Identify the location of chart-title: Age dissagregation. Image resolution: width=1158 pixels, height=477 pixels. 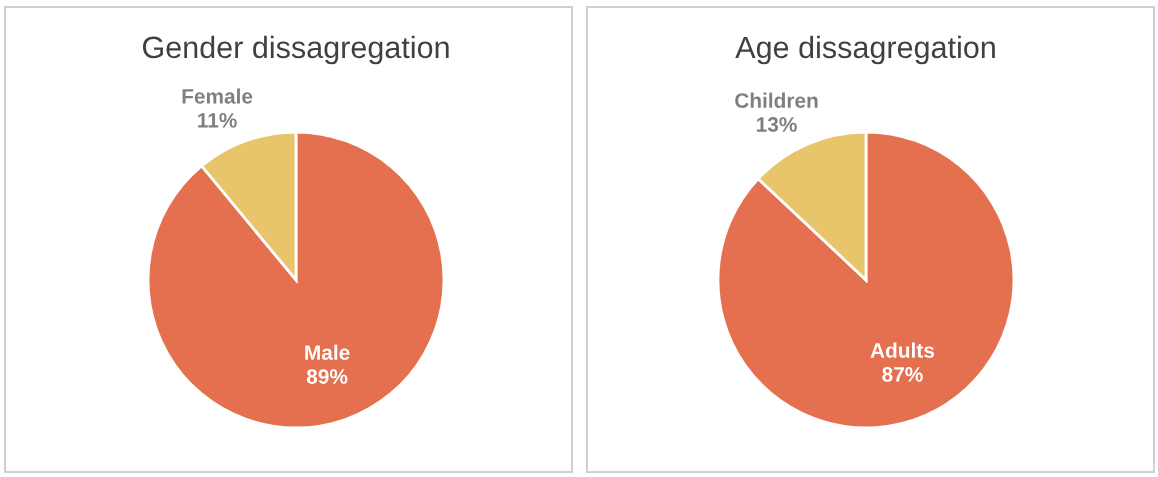
(865, 50).